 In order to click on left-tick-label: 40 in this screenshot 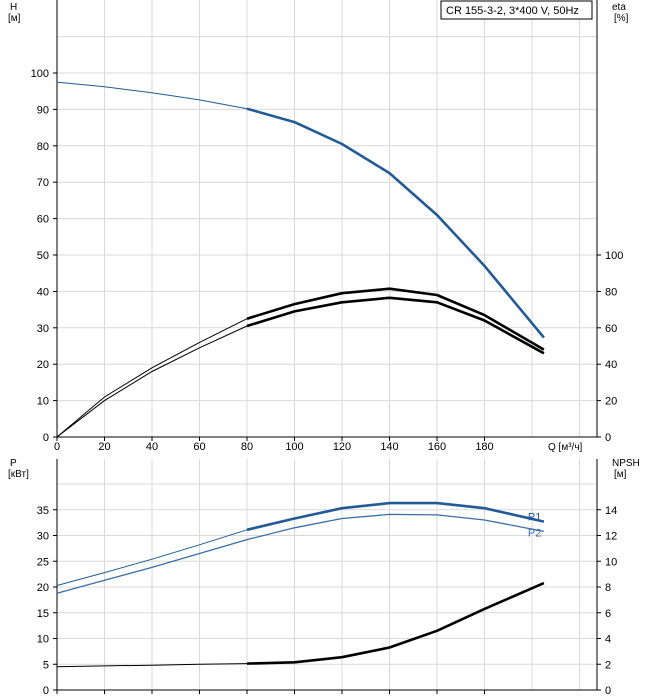, I will do `click(43, 292)`.